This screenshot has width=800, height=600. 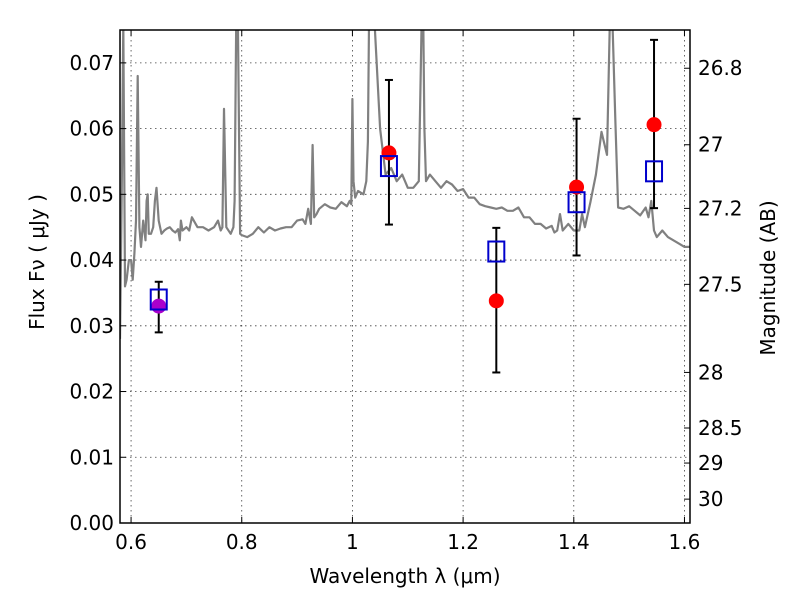 What do you see at coordinates (710, 372) in the screenshot?
I see `right-tick-label: 28` at bounding box center [710, 372].